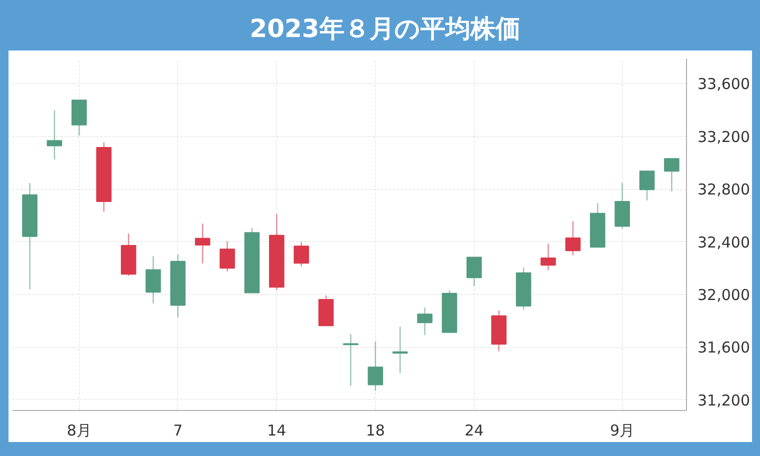  Describe the element at coordinates (724, 189) in the screenshot. I see `y-tick-label: 32,800` at that location.